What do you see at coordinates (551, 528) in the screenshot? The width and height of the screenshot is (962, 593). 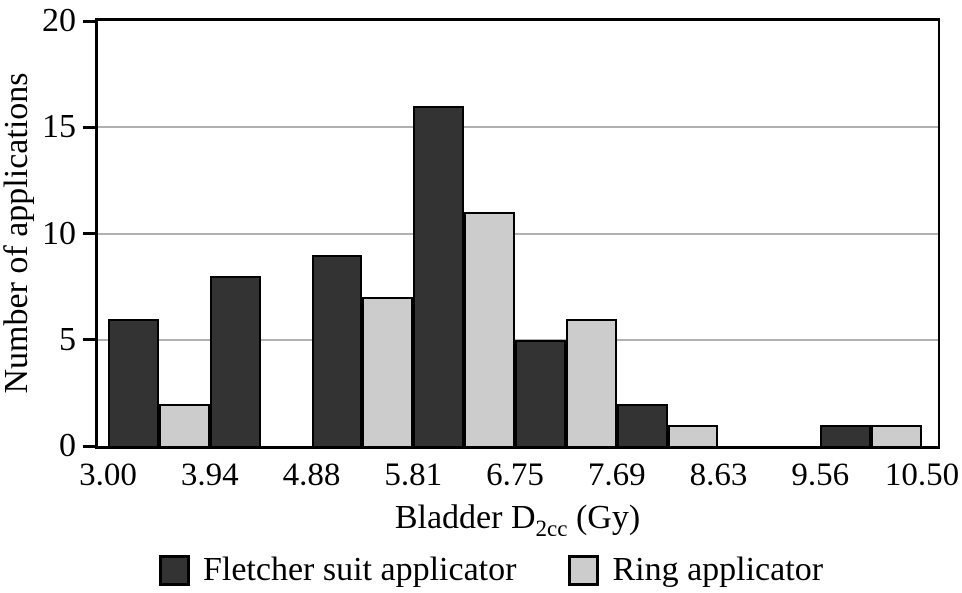 I see `x-axis-title-subscript: 2cc` at bounding box center [551, 528].